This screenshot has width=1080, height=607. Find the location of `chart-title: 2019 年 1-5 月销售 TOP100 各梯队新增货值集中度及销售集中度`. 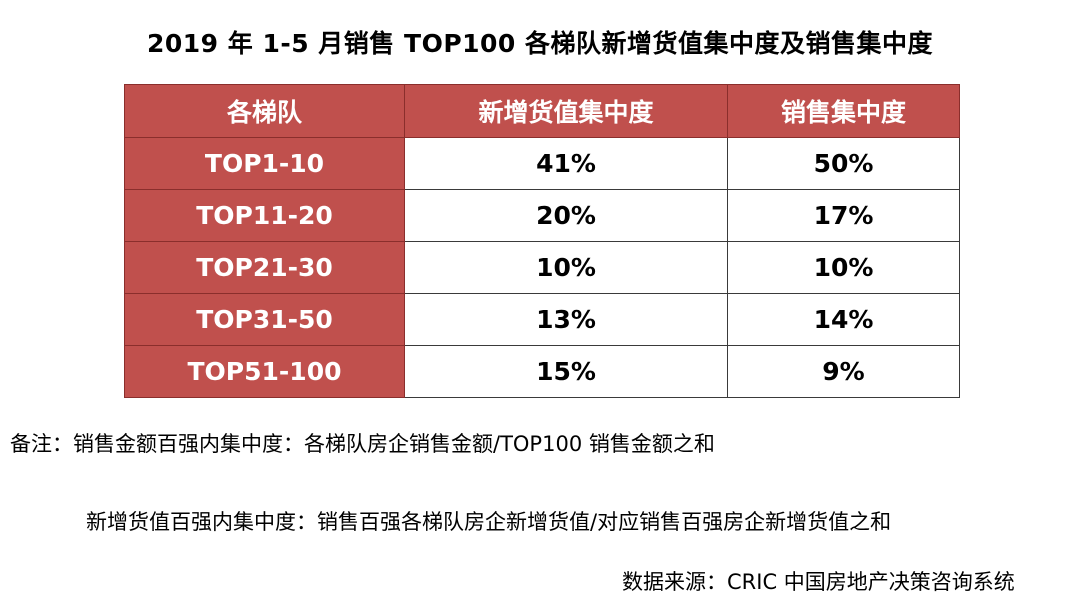

chart-title: 2019 年 1-5 月销售 TOP100 各梯队新增货值集中度及销售集中度 is located at coordinates (540, 43).